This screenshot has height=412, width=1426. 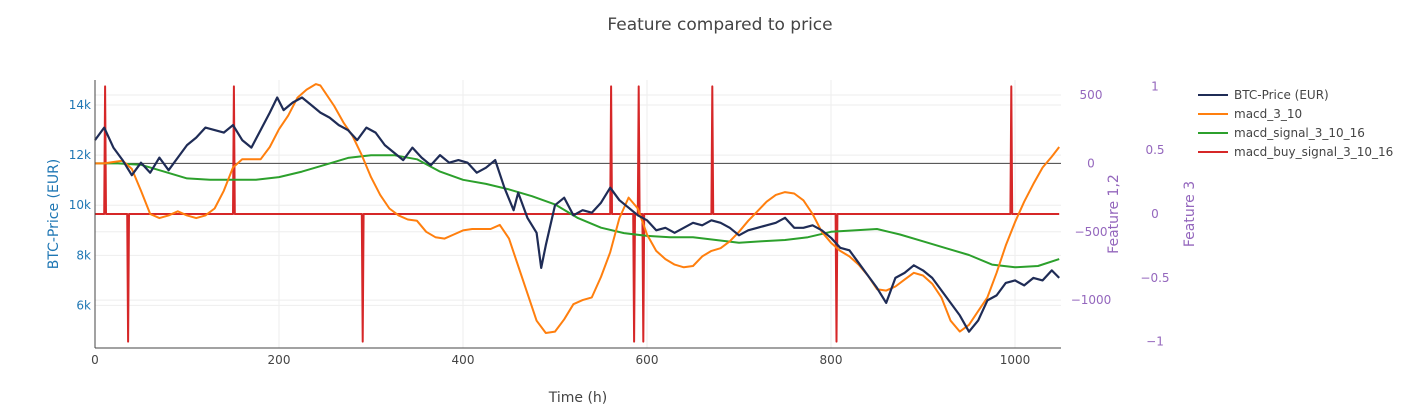 I want to click on y-left-tick-label: 10k, so click(x=80, y=205).